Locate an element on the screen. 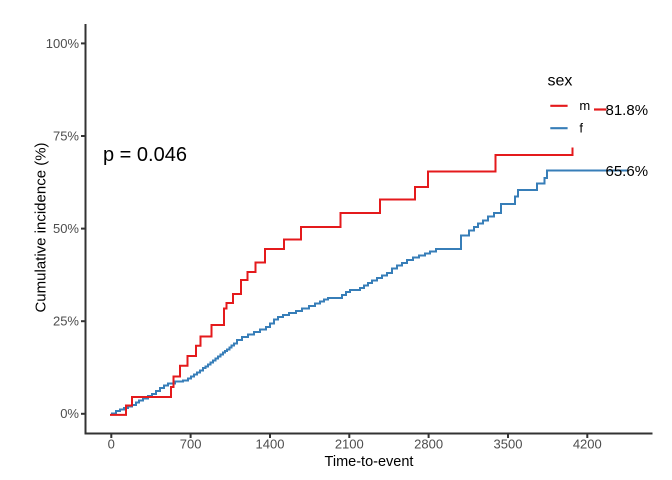  svg-text: 0 is located at coordinates (111, 444).